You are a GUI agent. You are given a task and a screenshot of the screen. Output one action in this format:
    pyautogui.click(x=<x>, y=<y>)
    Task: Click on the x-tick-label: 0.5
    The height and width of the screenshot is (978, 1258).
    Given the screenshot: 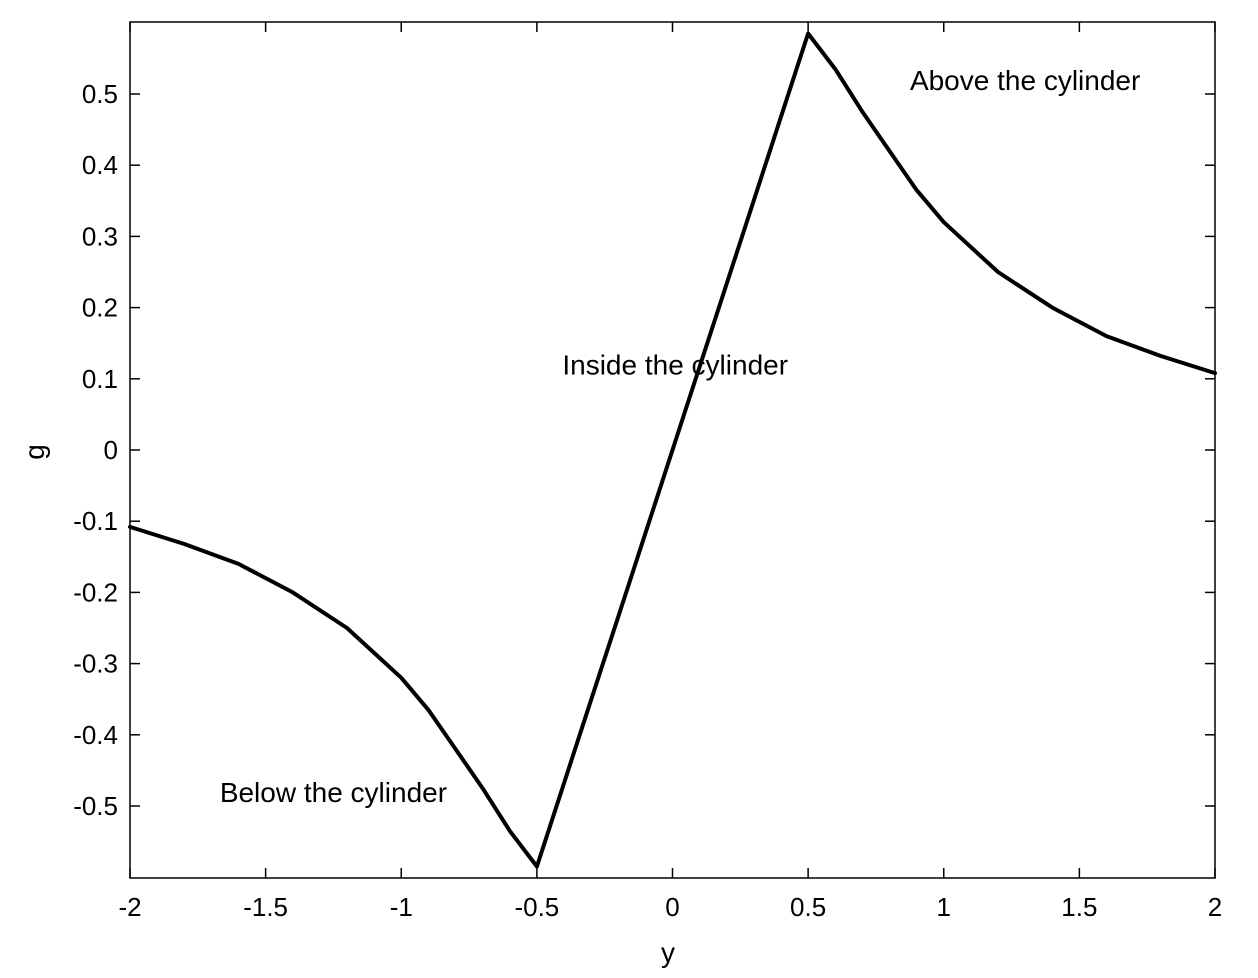 What is the action you would take?
    pyautogui.click(x=808, y=907)
    